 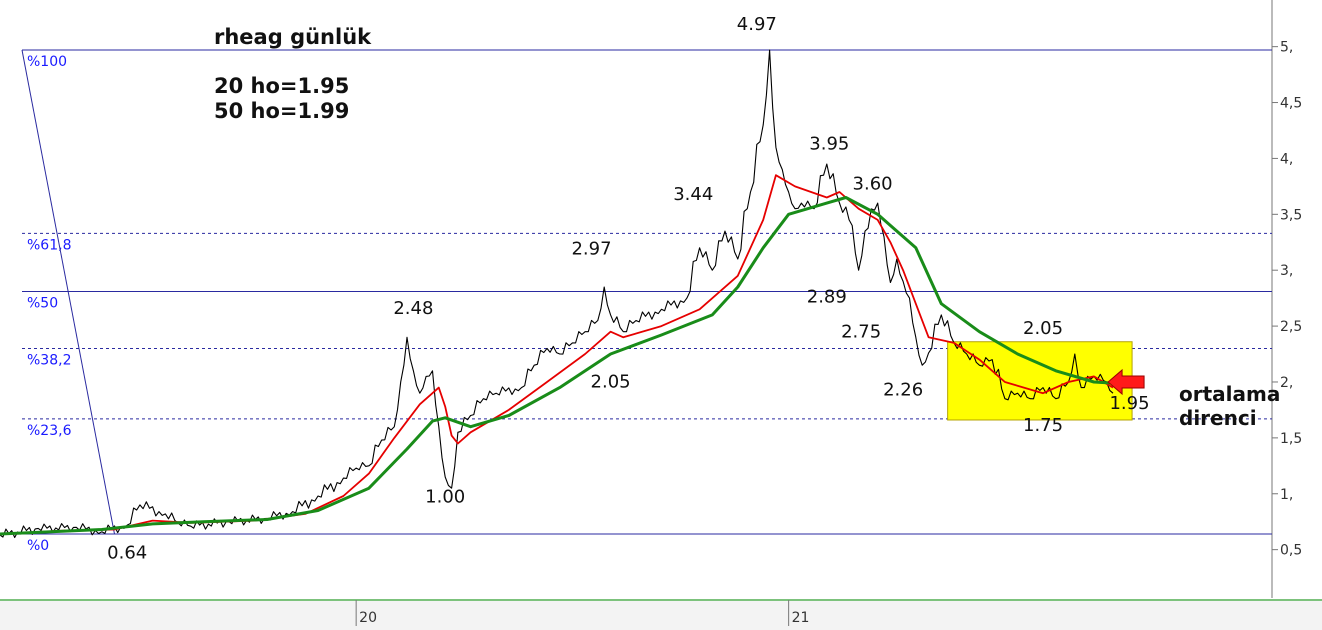 What do you see at coordinates (1126, 382) in the screenshot?
I see `arrow-left-icon` at bounding box center [1126, 382].